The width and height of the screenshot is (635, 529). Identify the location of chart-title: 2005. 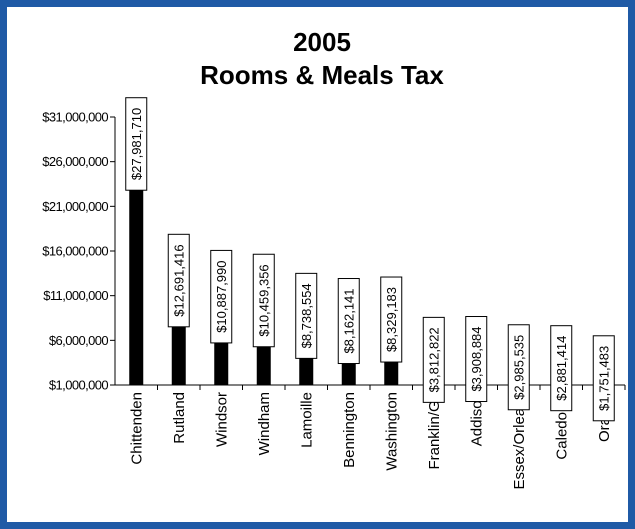
(322, 42).